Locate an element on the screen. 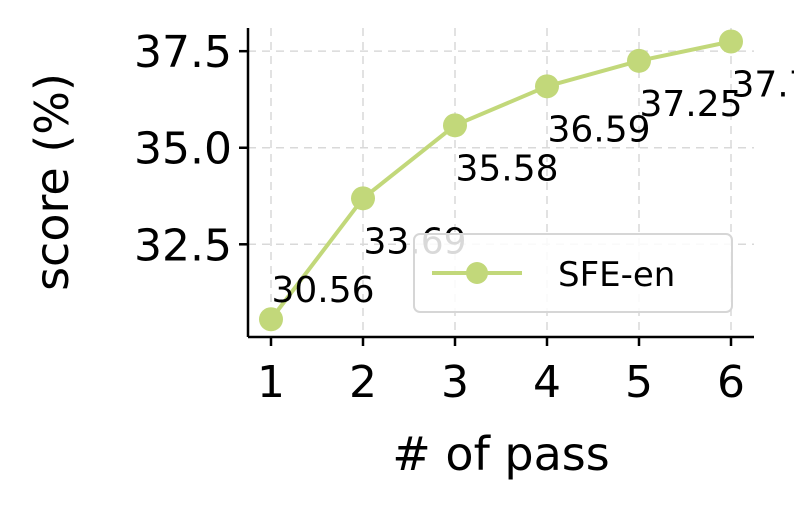 The height and width of the screenshot is (513, 794). x-axis-label: # of pass is located at coordinates (500, 454).